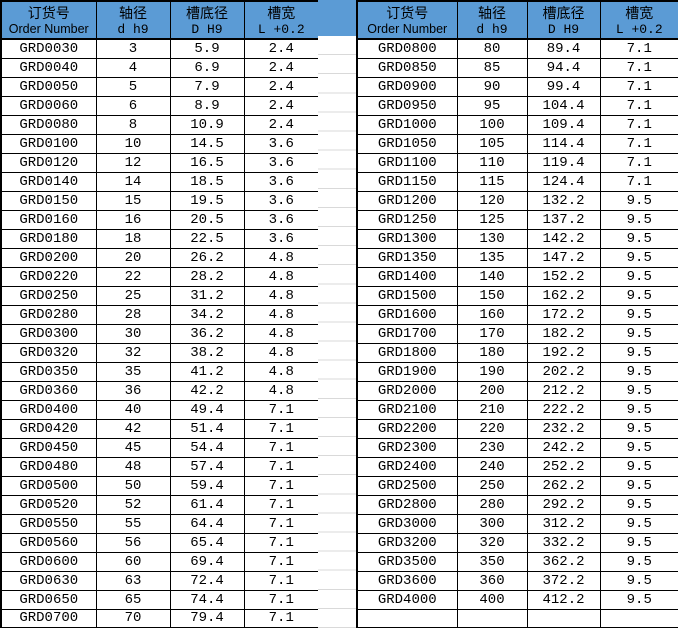  What do you see at coordinates (407, 599) in the screenshot?
I see `cell-order-number: GRD4000` at bounding box center [407, 599].